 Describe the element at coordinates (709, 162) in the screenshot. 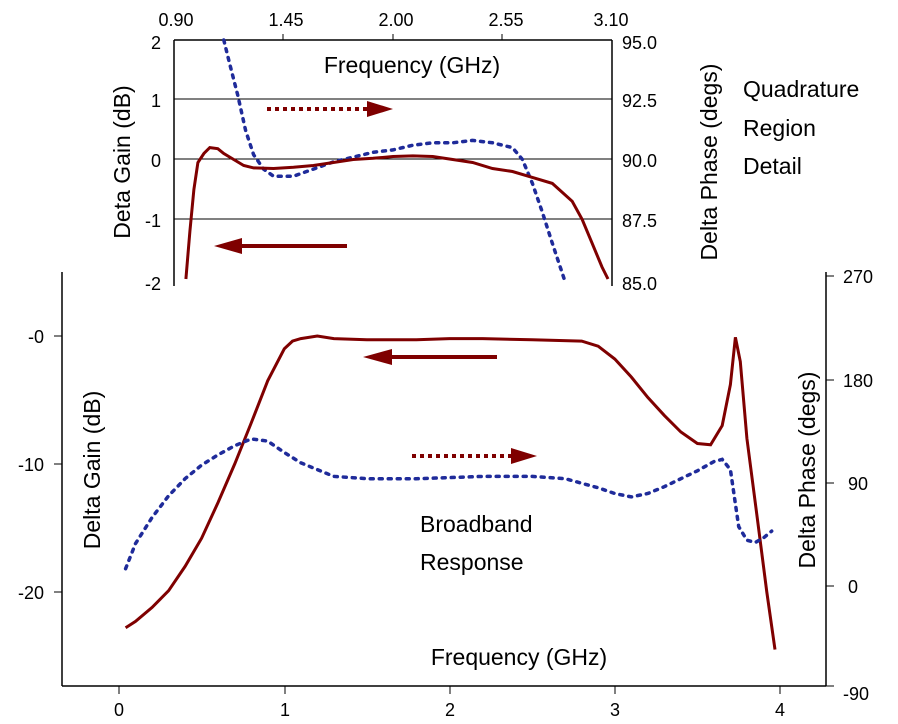

I see `quadrature-y-right-label: Delta Phase (degs)` at that location.